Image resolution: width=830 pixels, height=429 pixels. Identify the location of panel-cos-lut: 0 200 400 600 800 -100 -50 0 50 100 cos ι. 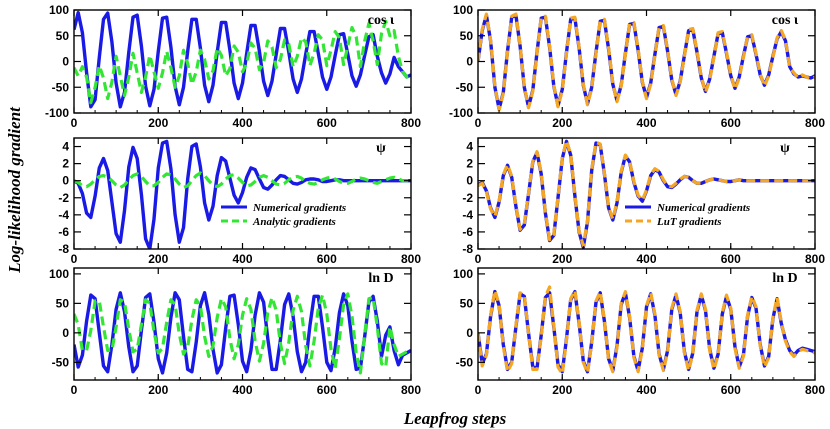
(637, 66).